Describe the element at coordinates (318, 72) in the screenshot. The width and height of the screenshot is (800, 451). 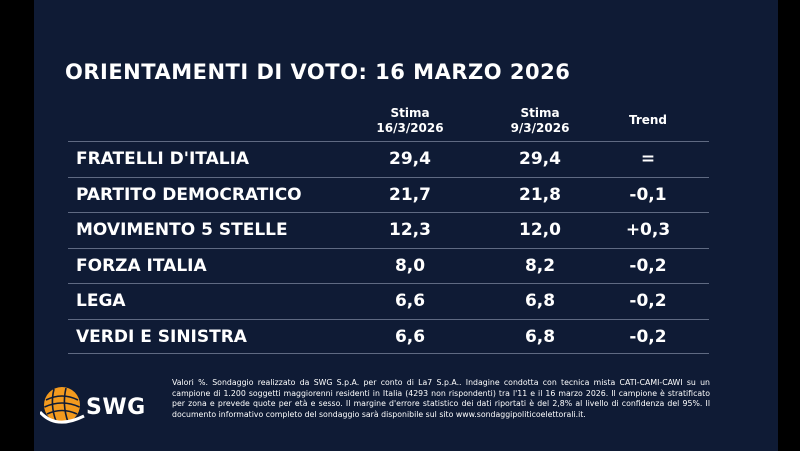
I see `chart-title: ORIENTAMENTI DI VOTO: 16 MARZO 2026` at that location.